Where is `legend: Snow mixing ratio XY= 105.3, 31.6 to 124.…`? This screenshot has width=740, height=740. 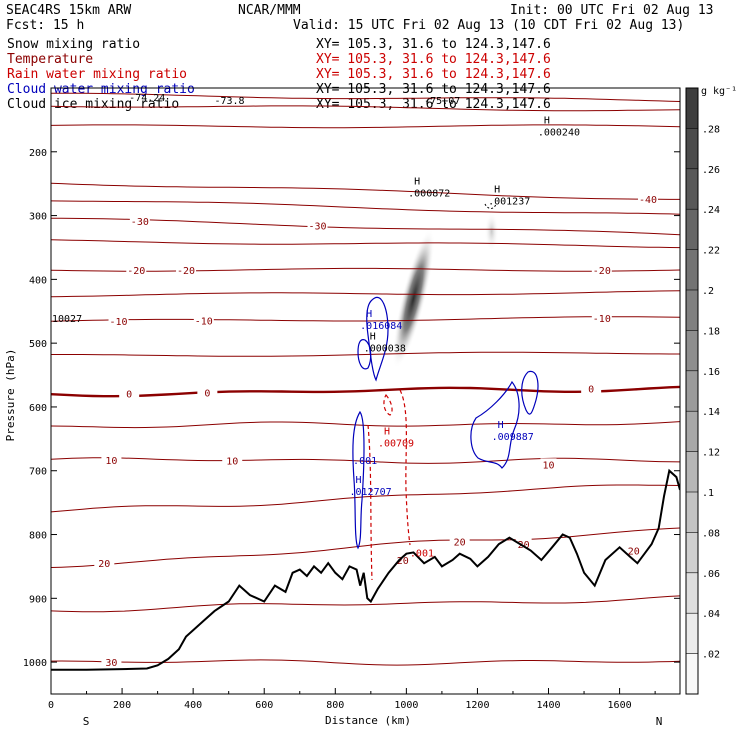 legend: Snow mixing ratio XY= 105.3, 31.6 to 124.… is located at coordinates (279, 74).